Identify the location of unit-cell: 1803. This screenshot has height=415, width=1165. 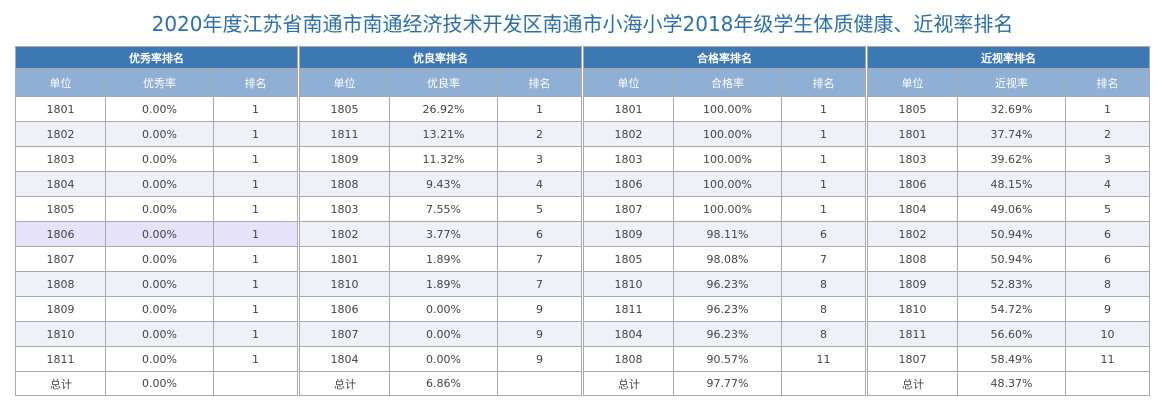
(60, 159).